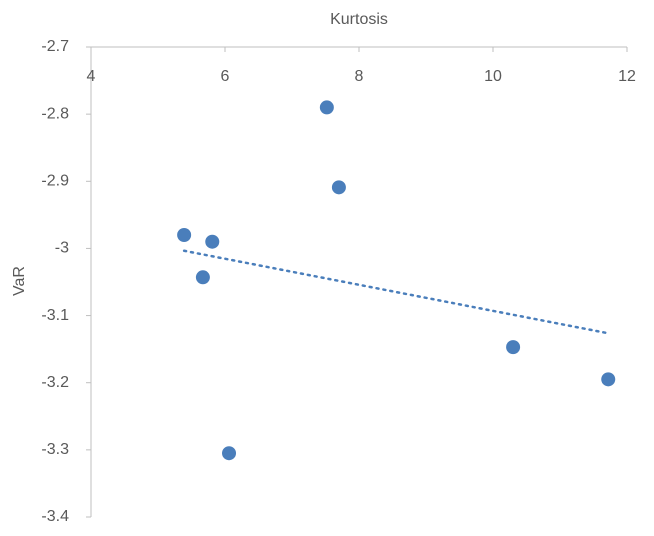 This screenshot has height=536, width=654. What do you see at coordinates (396, 292) in the screenshot?
I see `trendline` at bounding box center [396, 292].